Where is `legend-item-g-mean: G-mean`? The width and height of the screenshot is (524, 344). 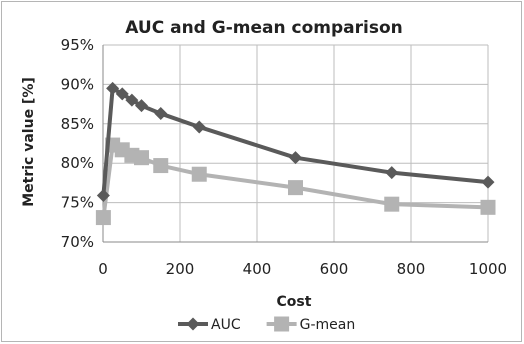
legend-item-g-mean: G-mean is located at coordinates (311, 324).